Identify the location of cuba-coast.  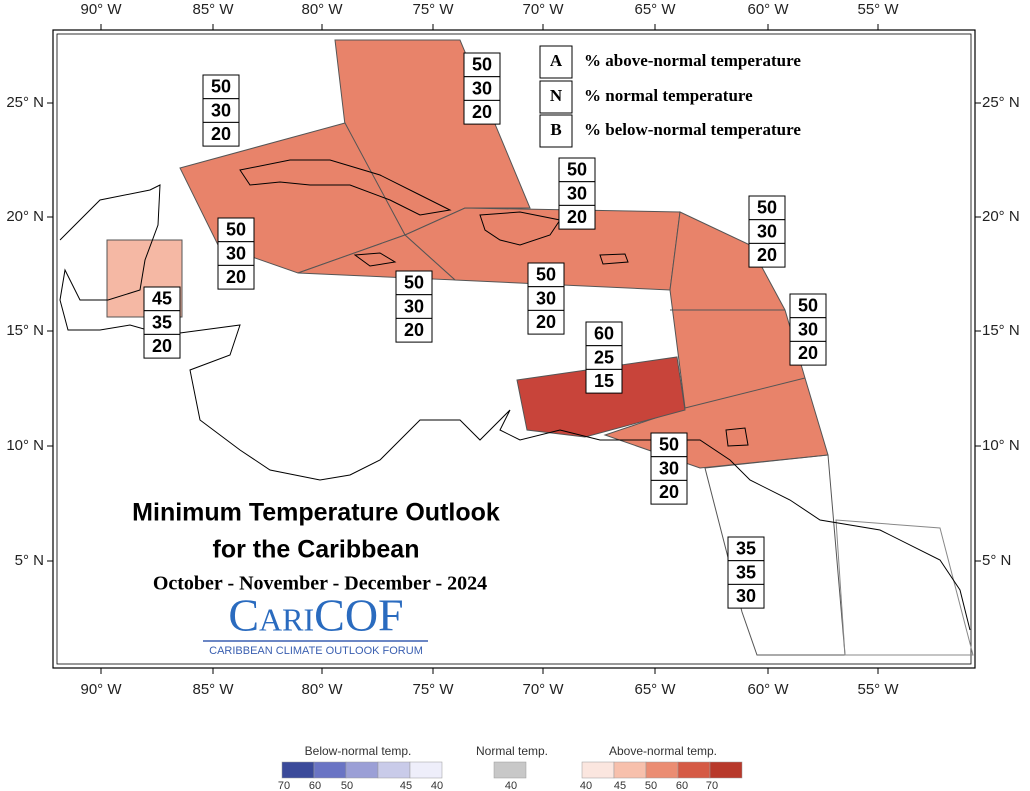
(345, 187).